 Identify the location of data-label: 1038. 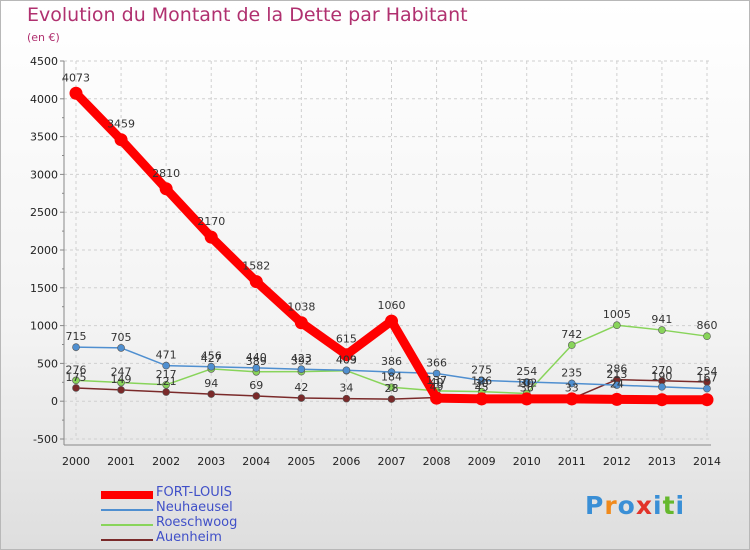
(301, 307).